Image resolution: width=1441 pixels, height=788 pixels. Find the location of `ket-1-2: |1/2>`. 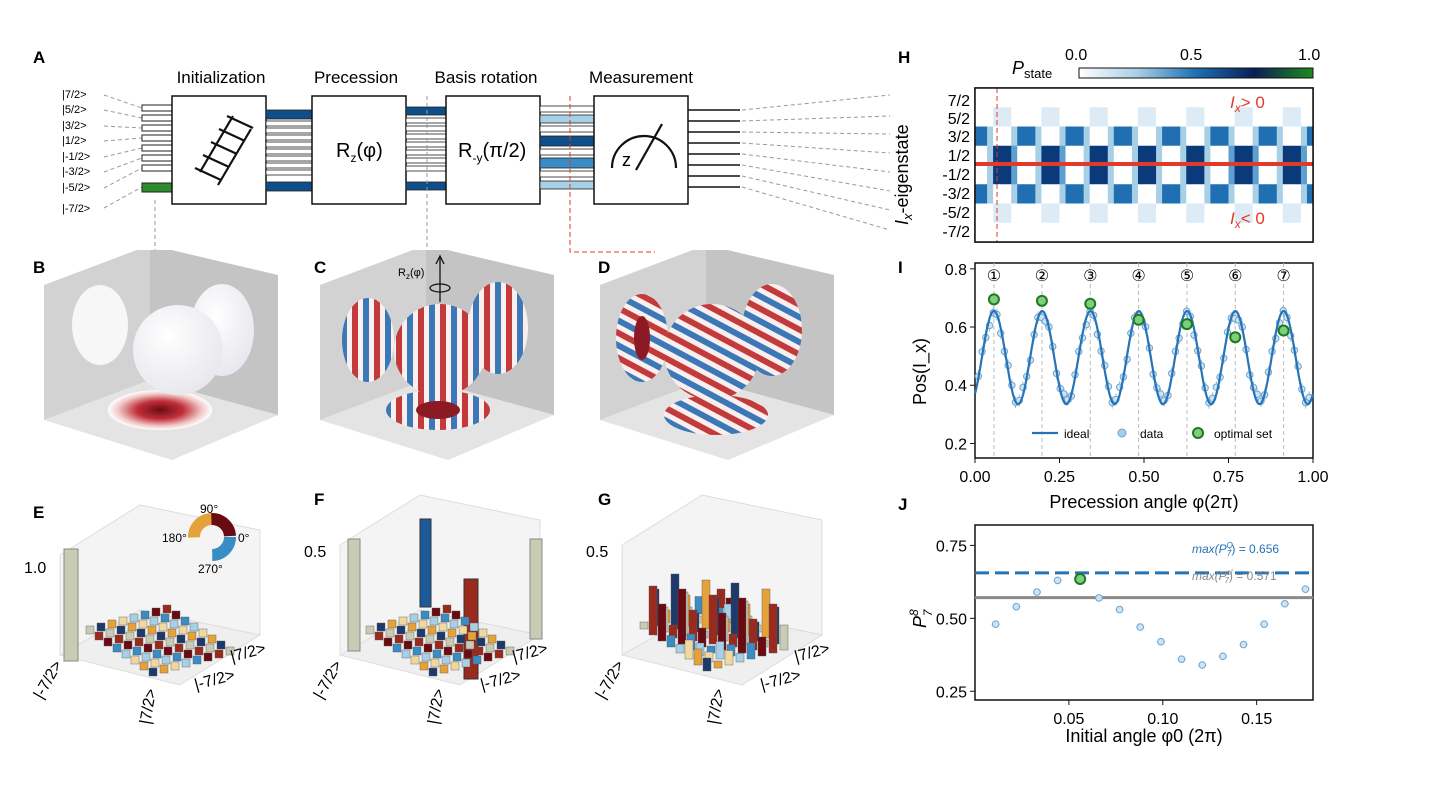

ket-1-2: |1/2> is located at coordinates (74, 141).